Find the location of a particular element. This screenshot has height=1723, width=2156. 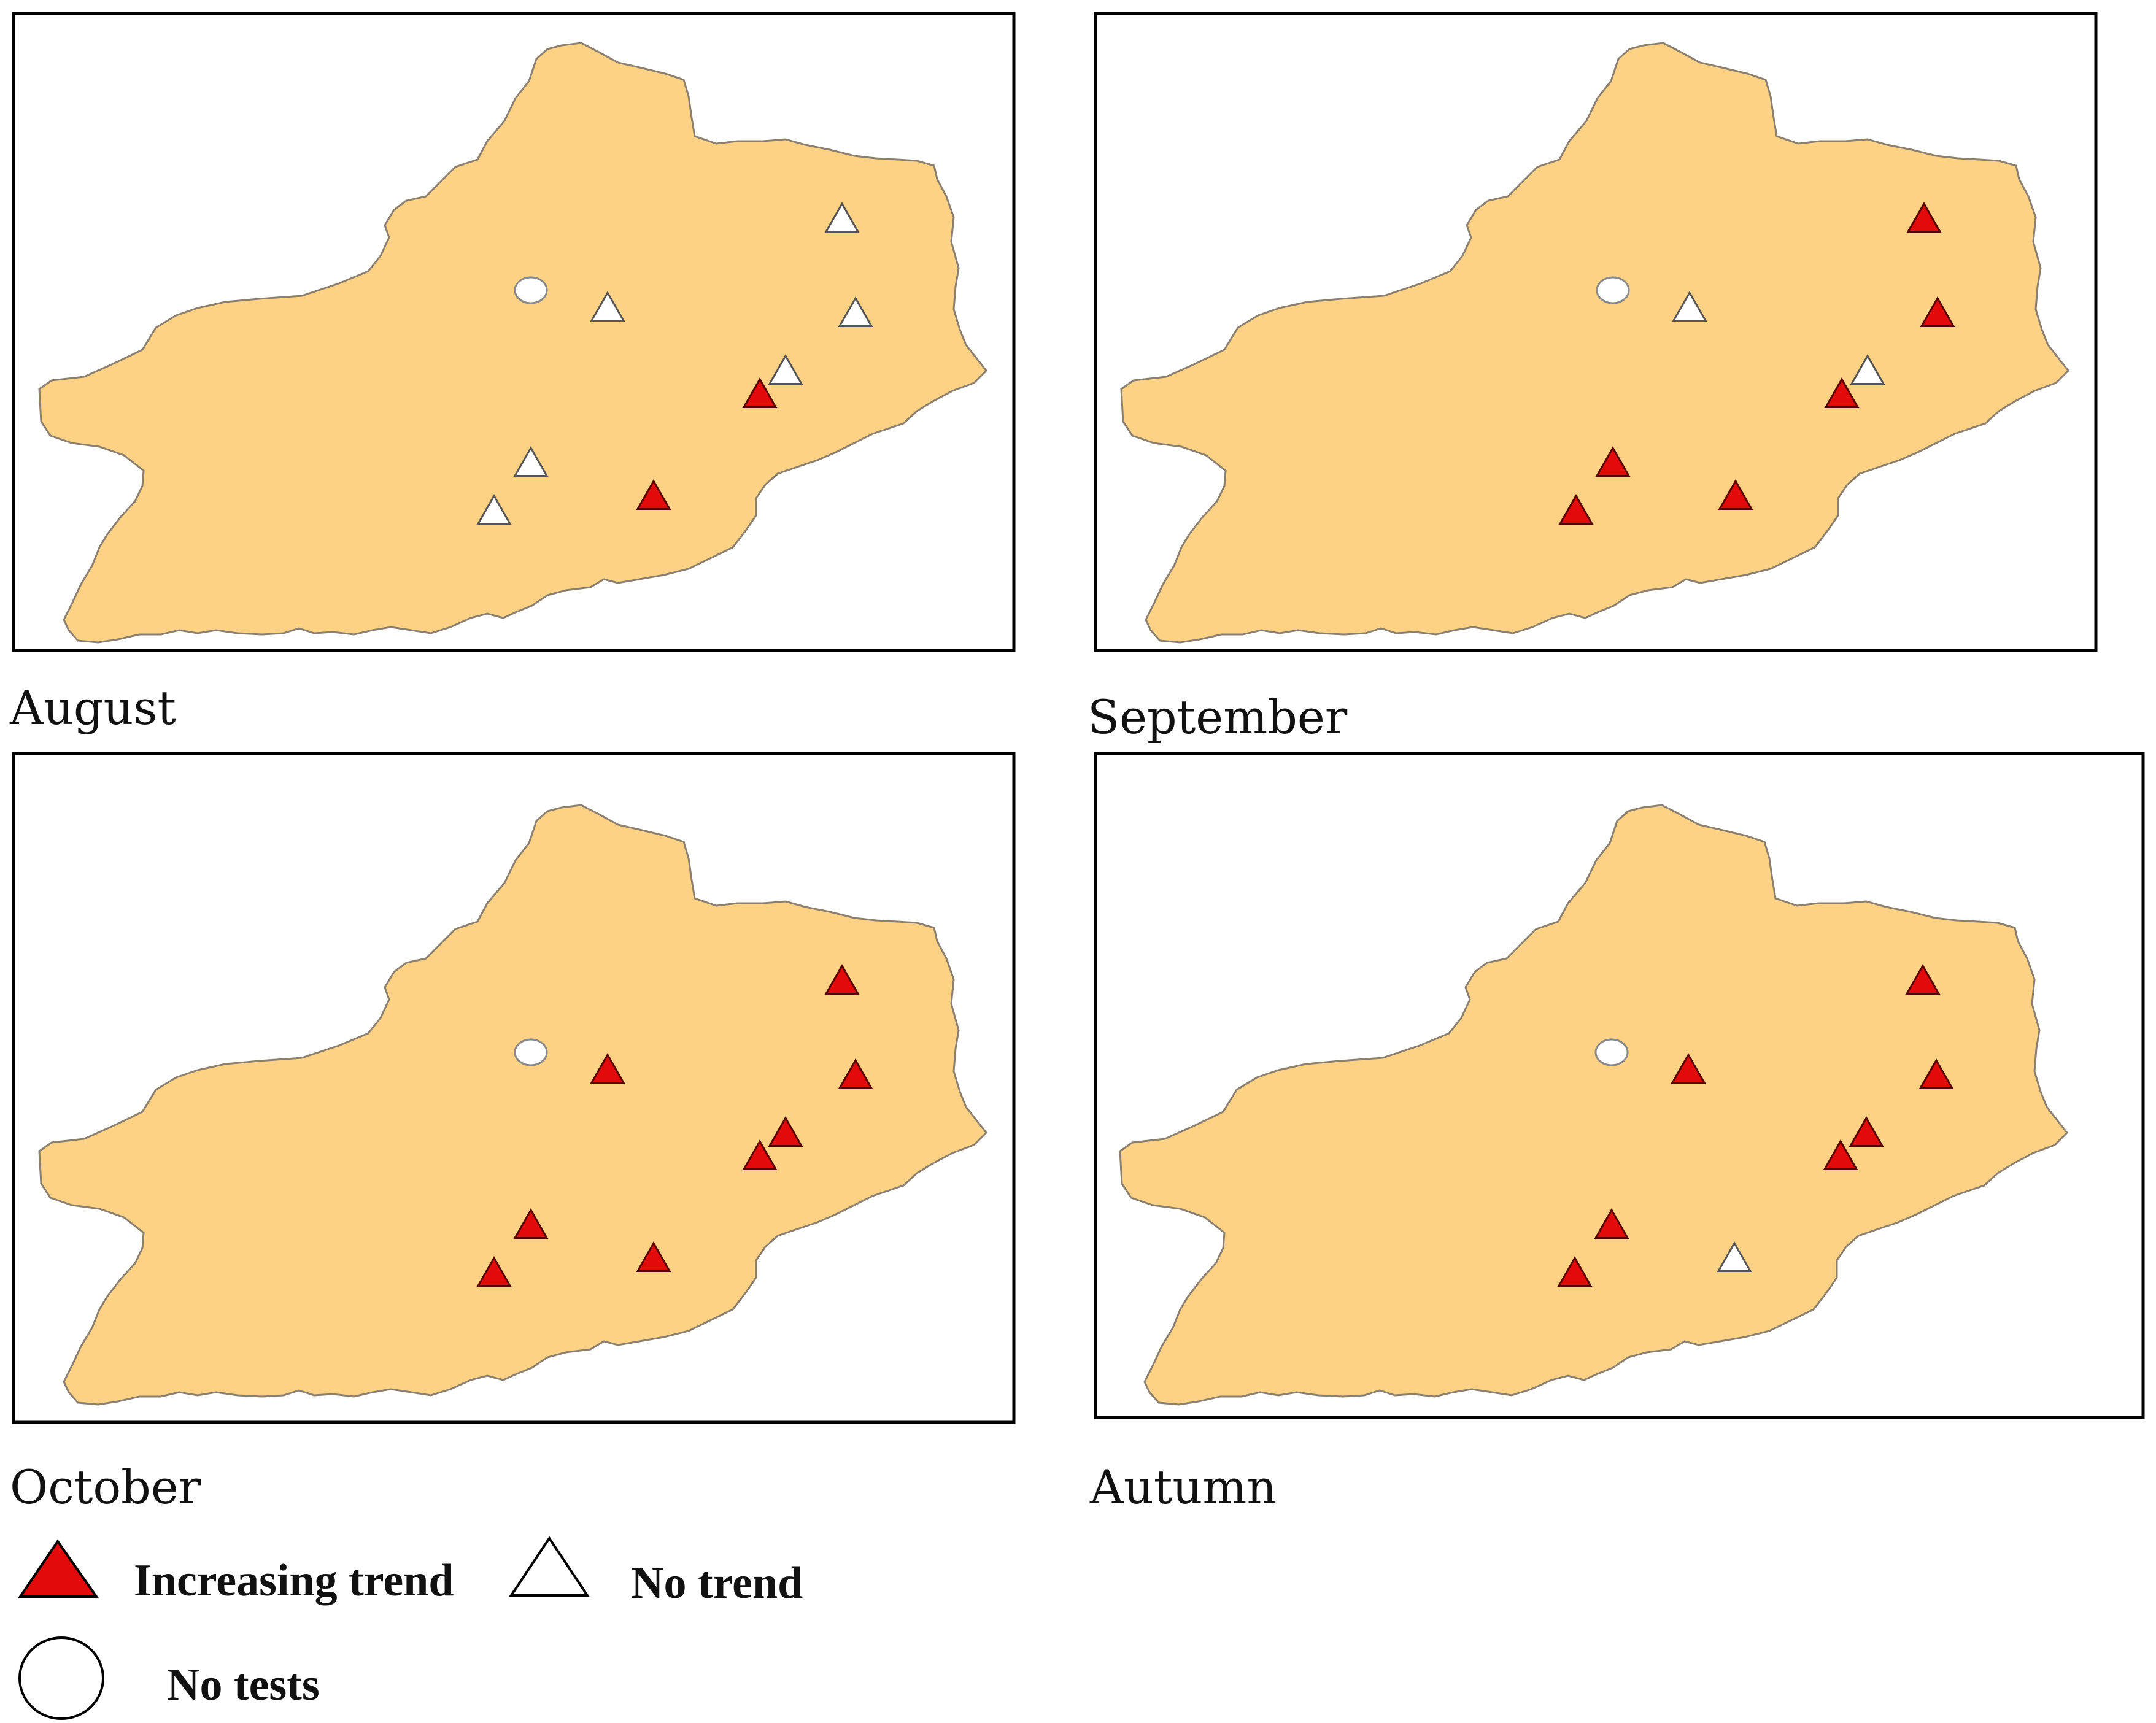

no-trend-triangle-icon is located at coordinates (549, 1566).